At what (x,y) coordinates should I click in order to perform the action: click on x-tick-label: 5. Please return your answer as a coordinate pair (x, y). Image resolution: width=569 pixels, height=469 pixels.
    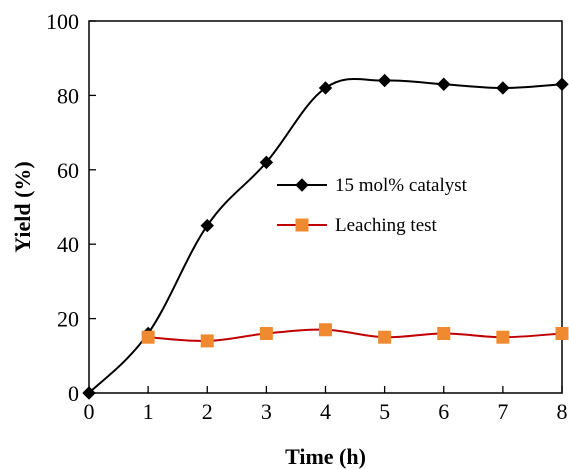
    Looking at the image, I should click on (384, 411).